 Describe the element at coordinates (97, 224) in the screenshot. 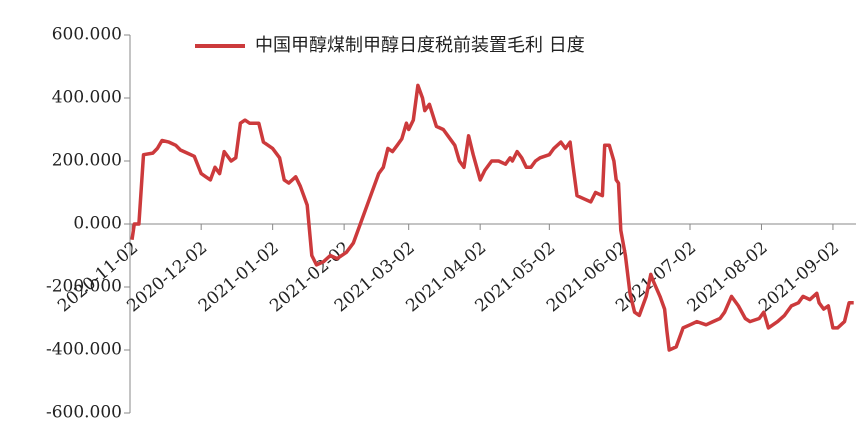

I see `y-tick-label: 0.000` at that location.